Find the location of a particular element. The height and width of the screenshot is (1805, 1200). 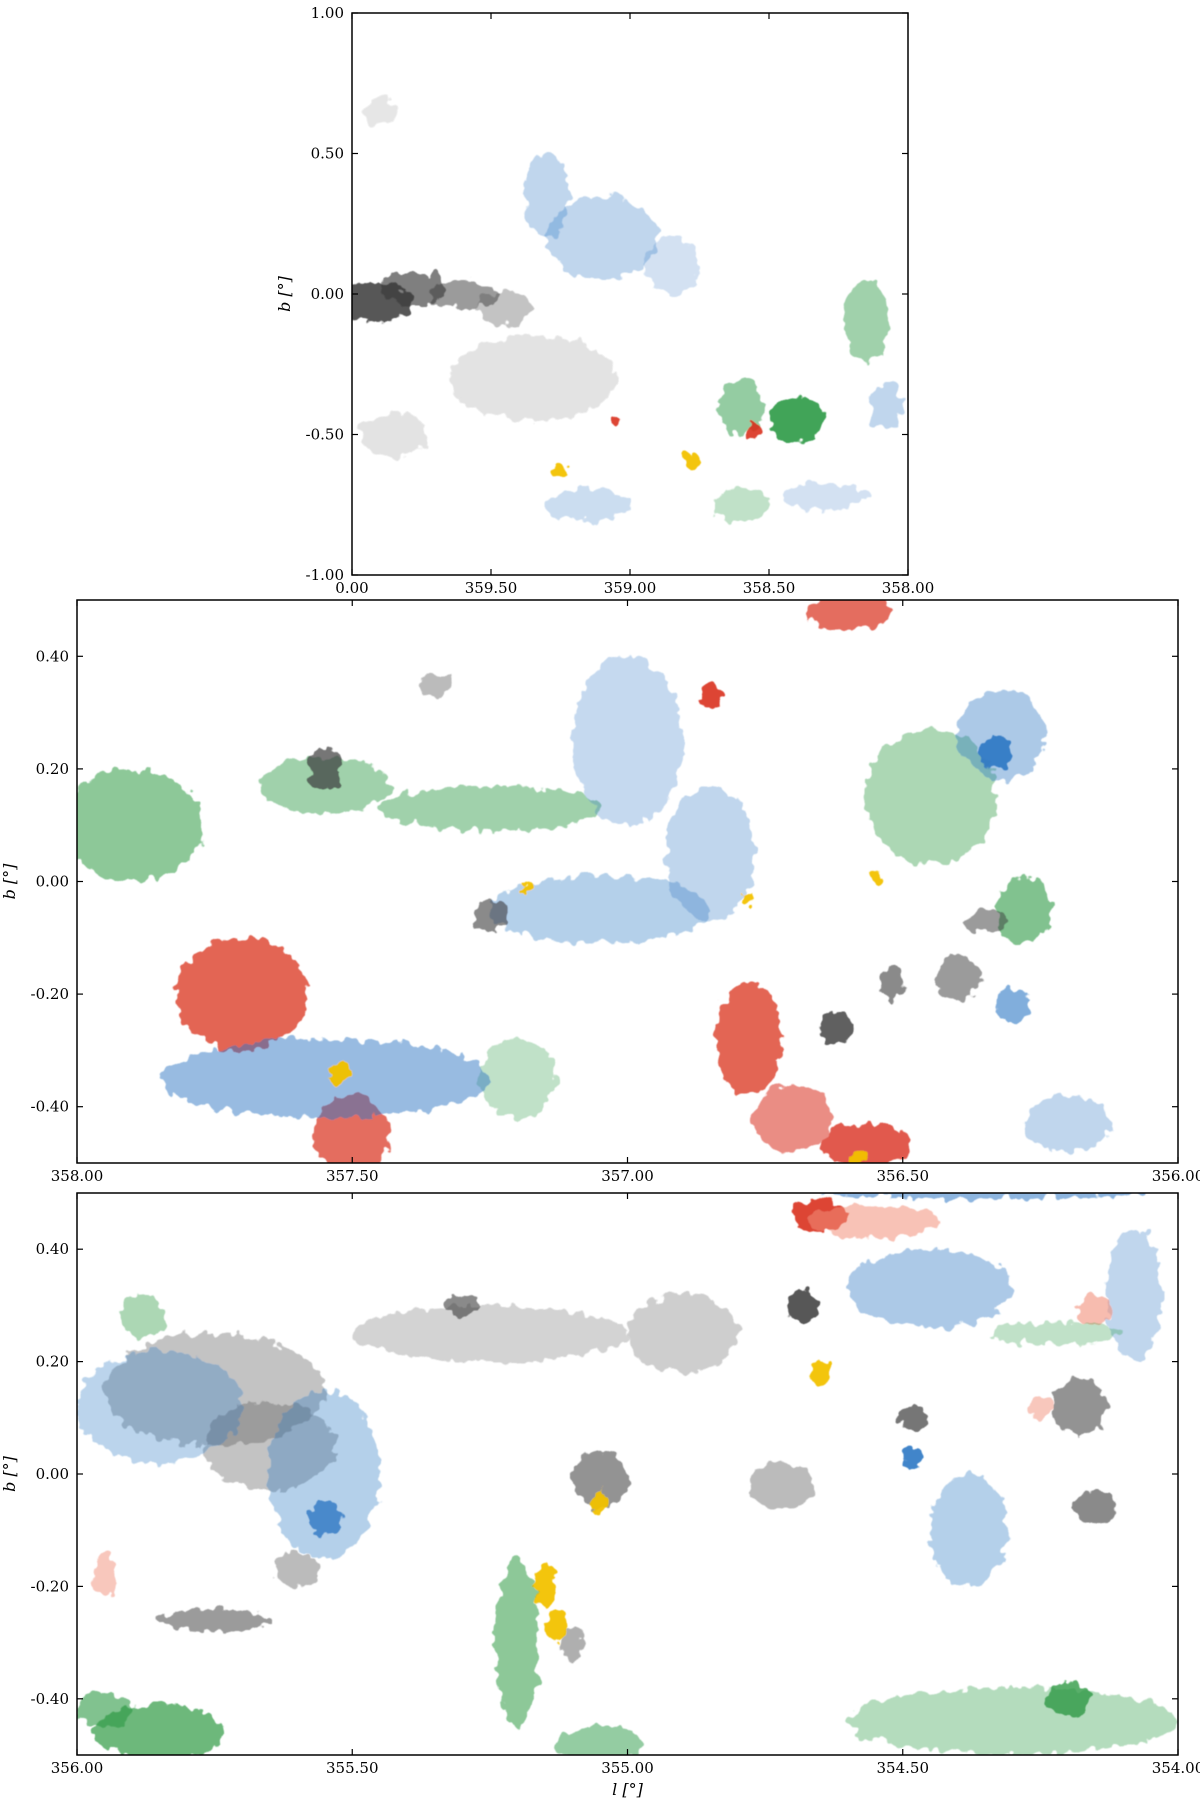

panel-2-y-tick-label: -0.20 is located at coordinates (50, 994).